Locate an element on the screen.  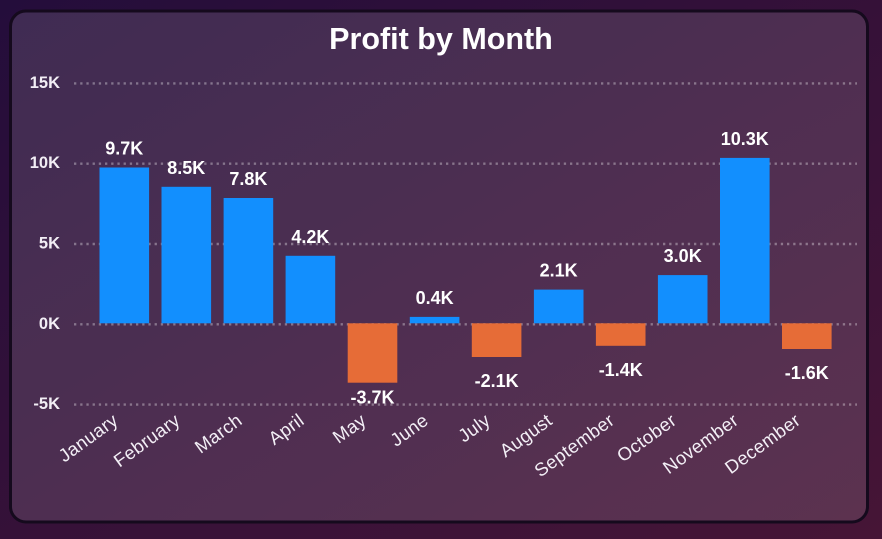
svg-text: Profit by Month is located at coordinates (441, 39).